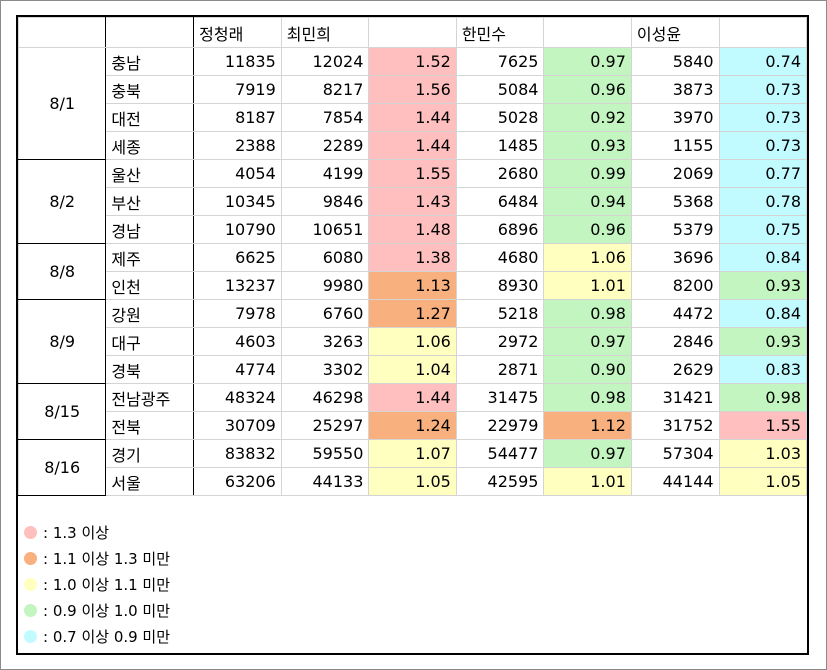 The image size is (827, 670). What do you see at coordinates (587, 229) in the screenshot?
I see `ratio-cell: 0.96` at bounding box center [587, 229].